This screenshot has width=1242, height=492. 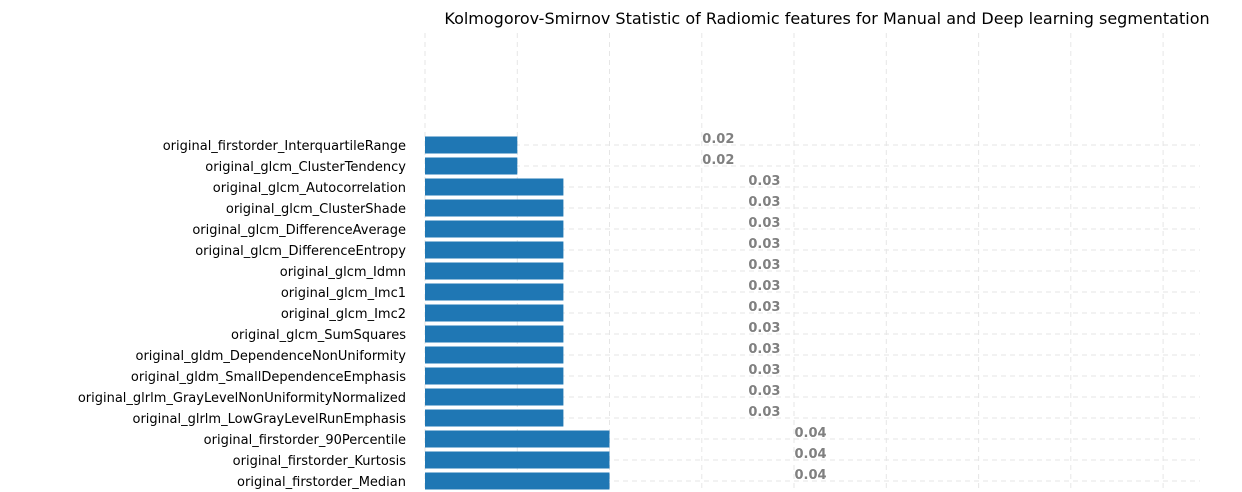 What do you see at coordinates (318, 335) in the screenshot?
I see `y-tick-label: original_glcm_SumSquares` at bounding box center [318, 335].